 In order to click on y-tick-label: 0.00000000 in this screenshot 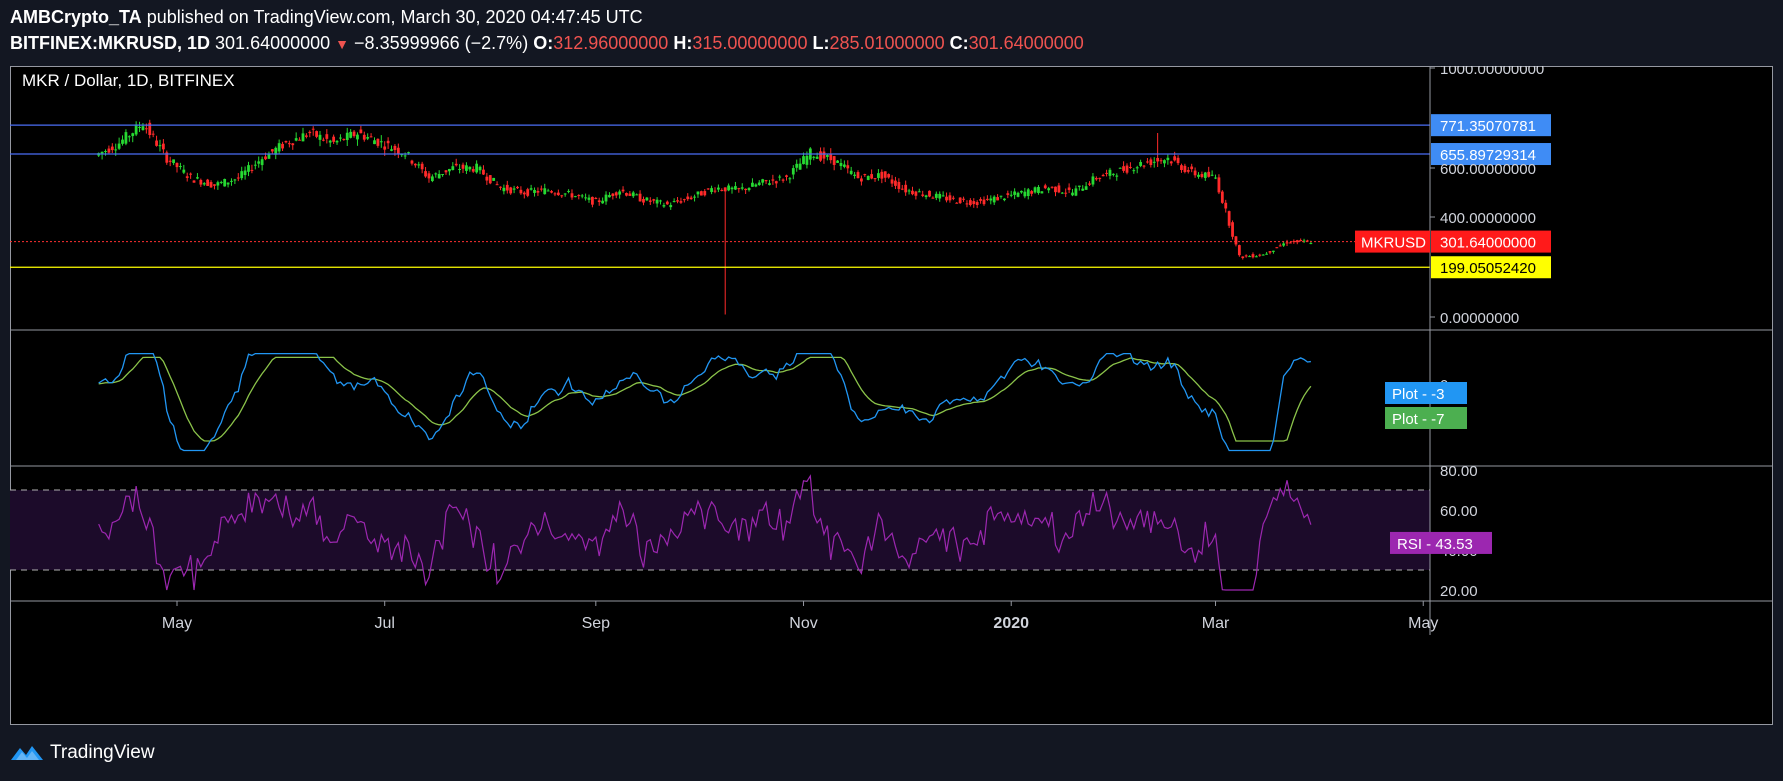, I will do `click(1479, 318)`.